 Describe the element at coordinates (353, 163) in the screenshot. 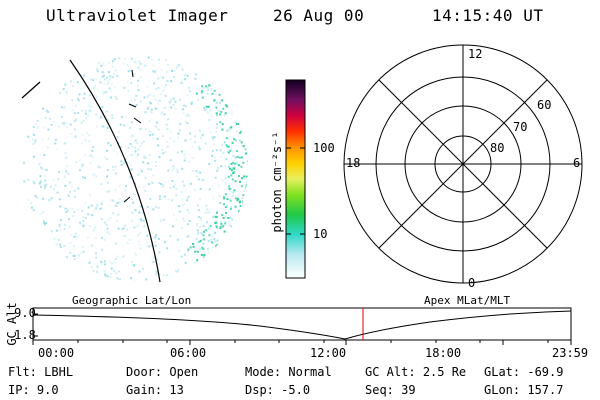

I see `mlt-label-18: 18` at that location.